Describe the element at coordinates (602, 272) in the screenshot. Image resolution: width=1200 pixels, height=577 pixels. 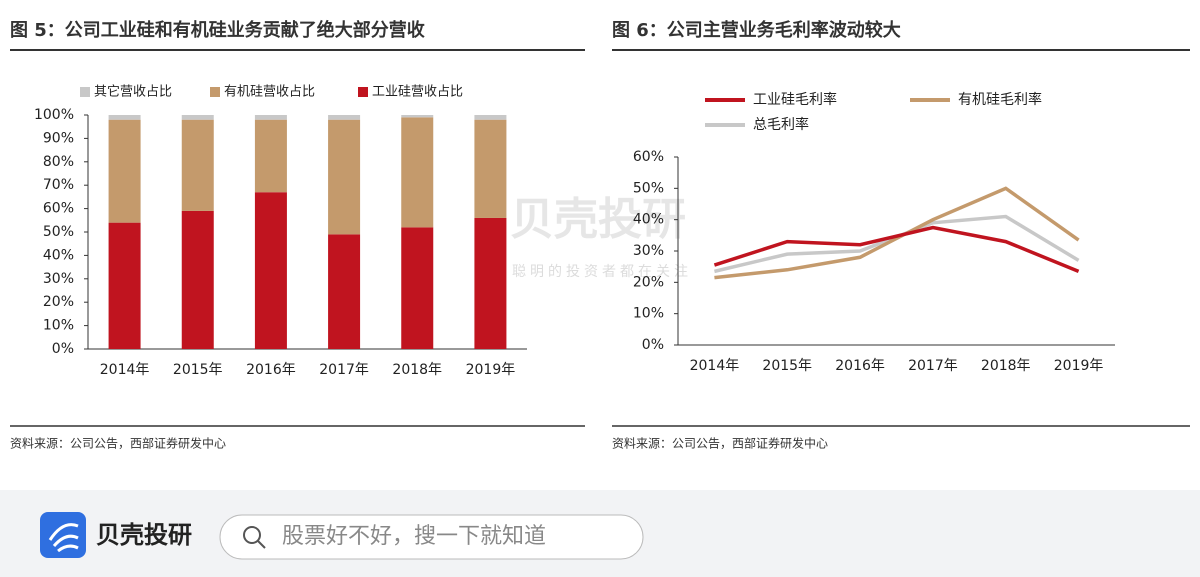
I see `watermark-slogan: 聪明的投资者都在关注` at that location.